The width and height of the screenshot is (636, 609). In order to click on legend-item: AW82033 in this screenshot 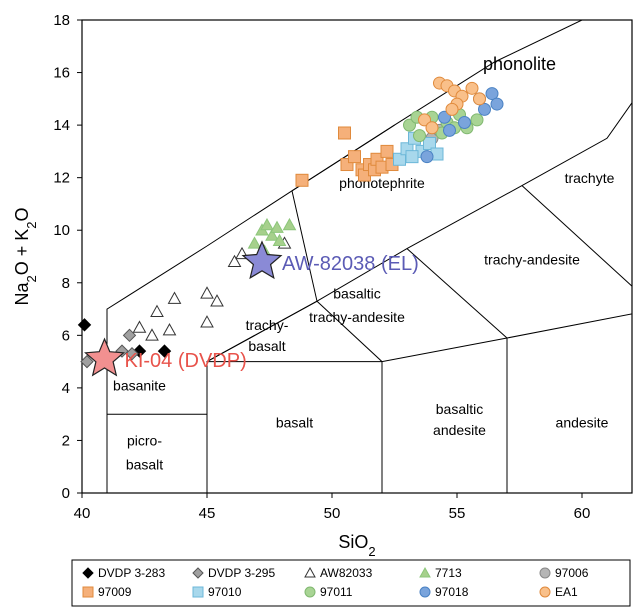, I will do `click(338, 573)`.